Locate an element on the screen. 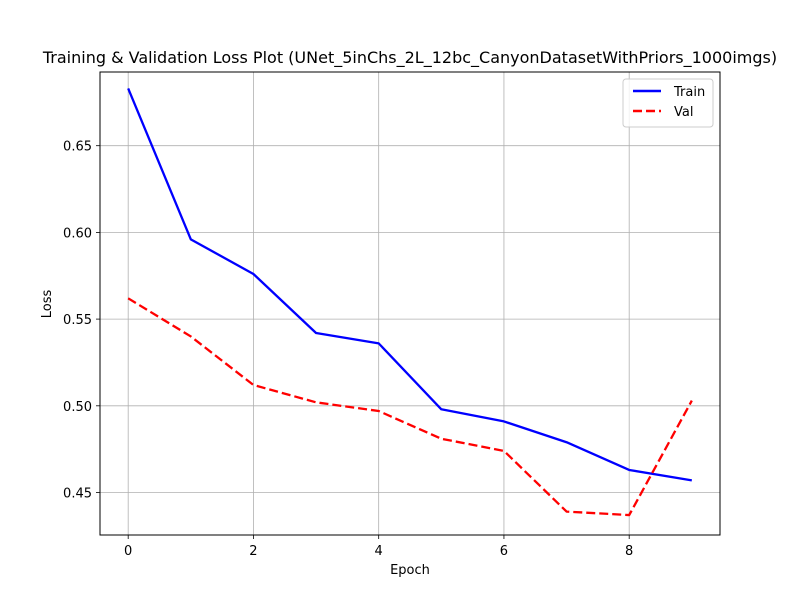  y-tick-label: 0.65 is located at coordinates (77, 147).